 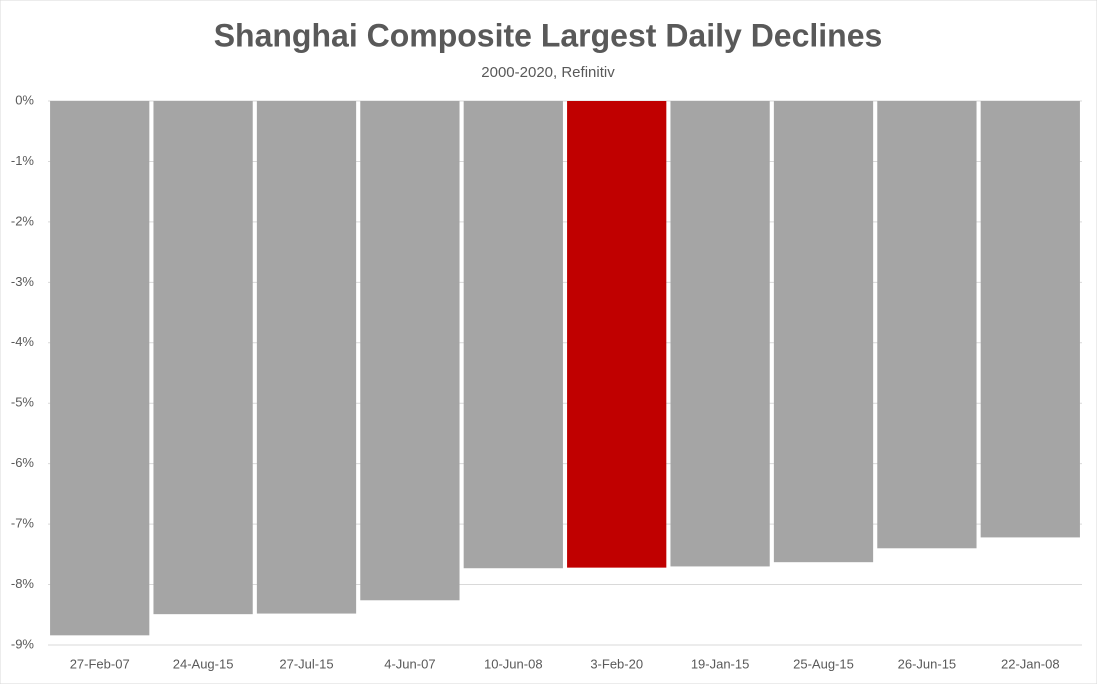 I want to click on x-tick-label: 27-Jul-15, so click(x=306, y=663).